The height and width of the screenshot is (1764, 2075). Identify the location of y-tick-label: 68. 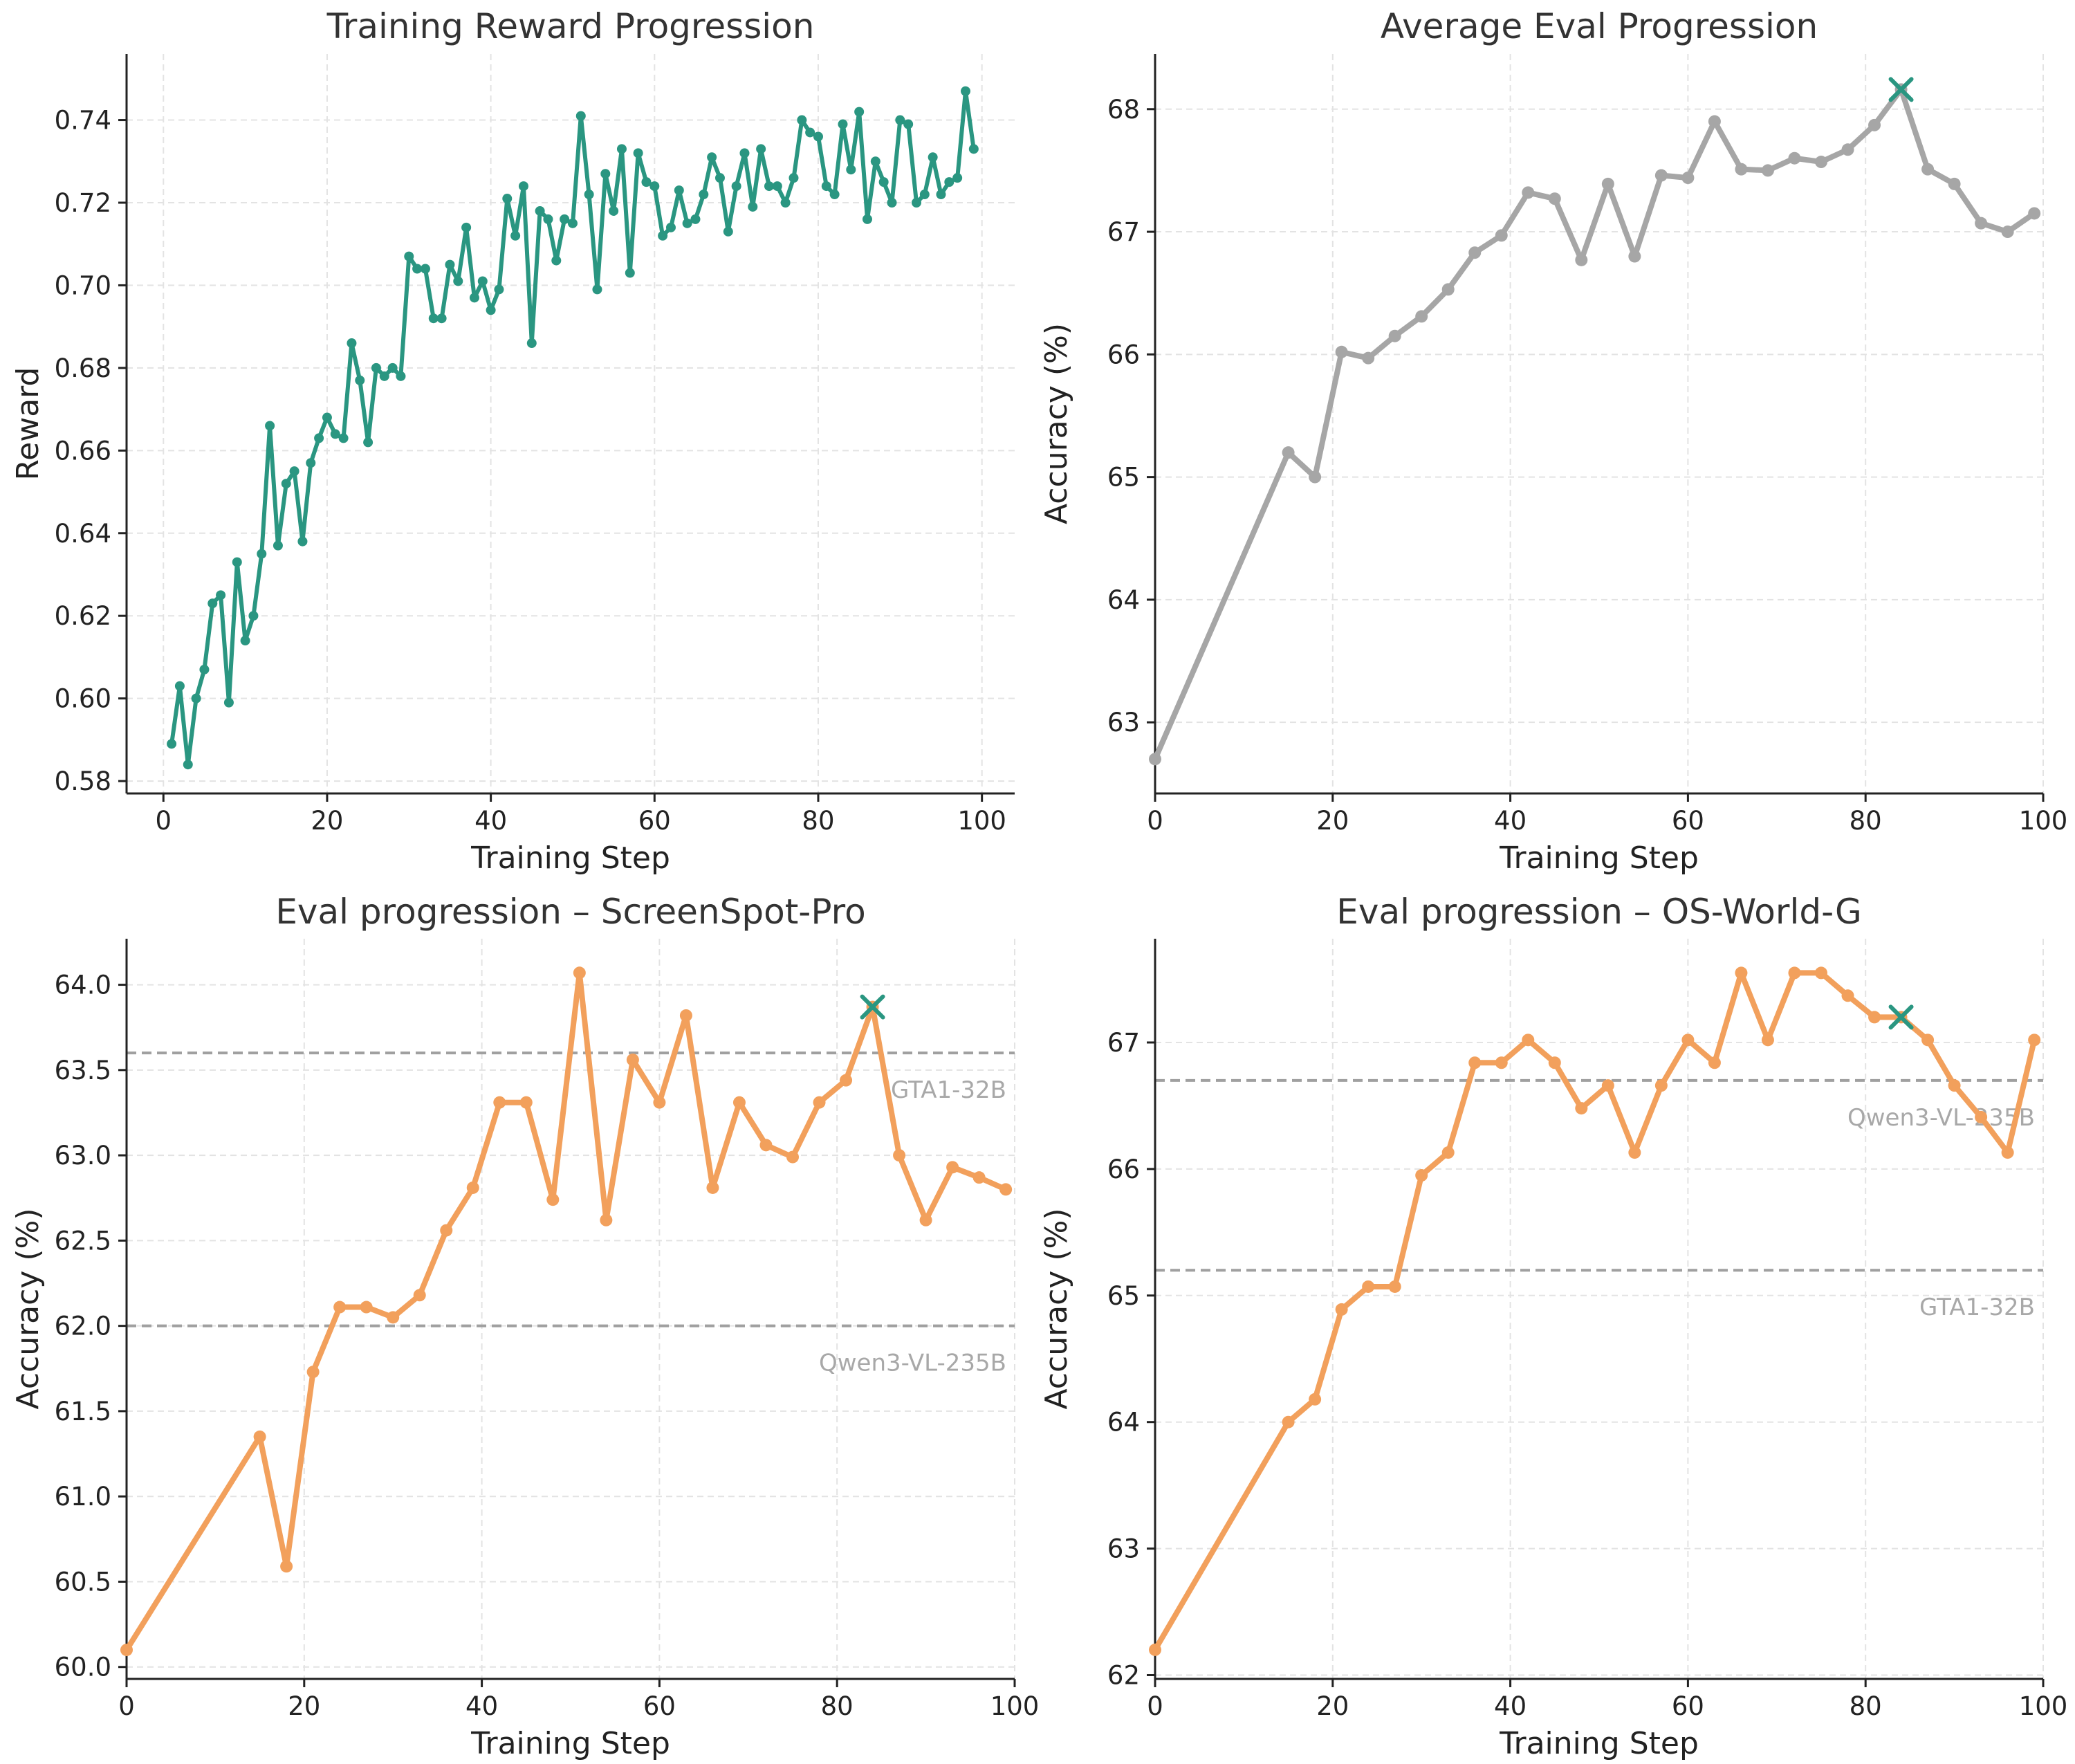
(1123, 110).